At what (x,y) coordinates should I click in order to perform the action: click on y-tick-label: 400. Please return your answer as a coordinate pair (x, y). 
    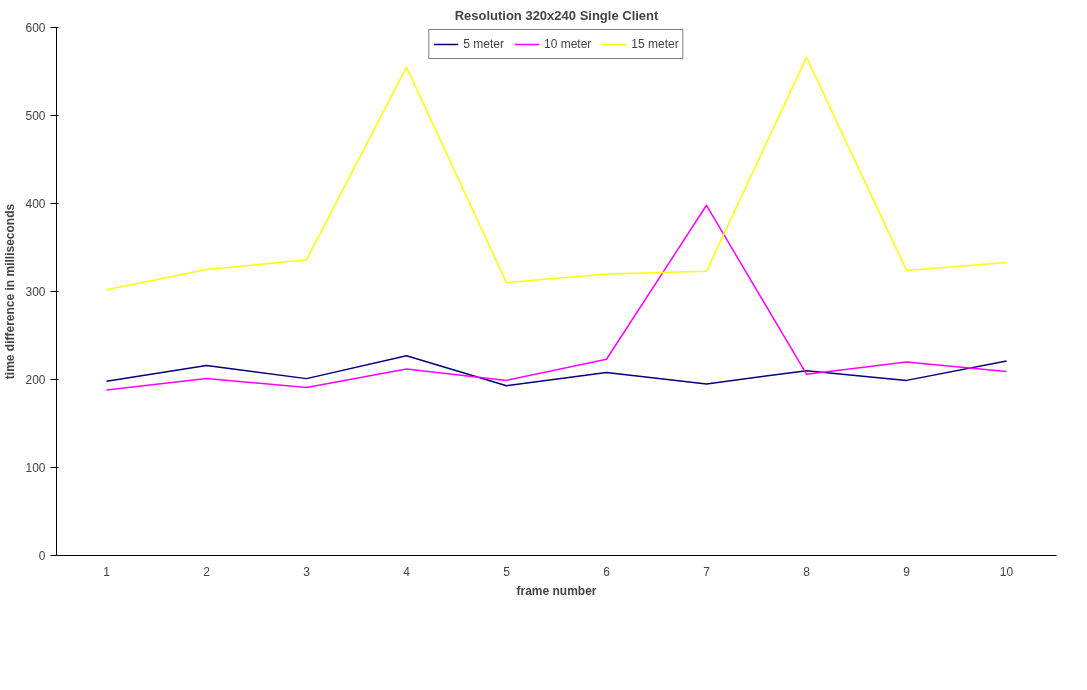
    Looking at the image, I should click on (35, 204).